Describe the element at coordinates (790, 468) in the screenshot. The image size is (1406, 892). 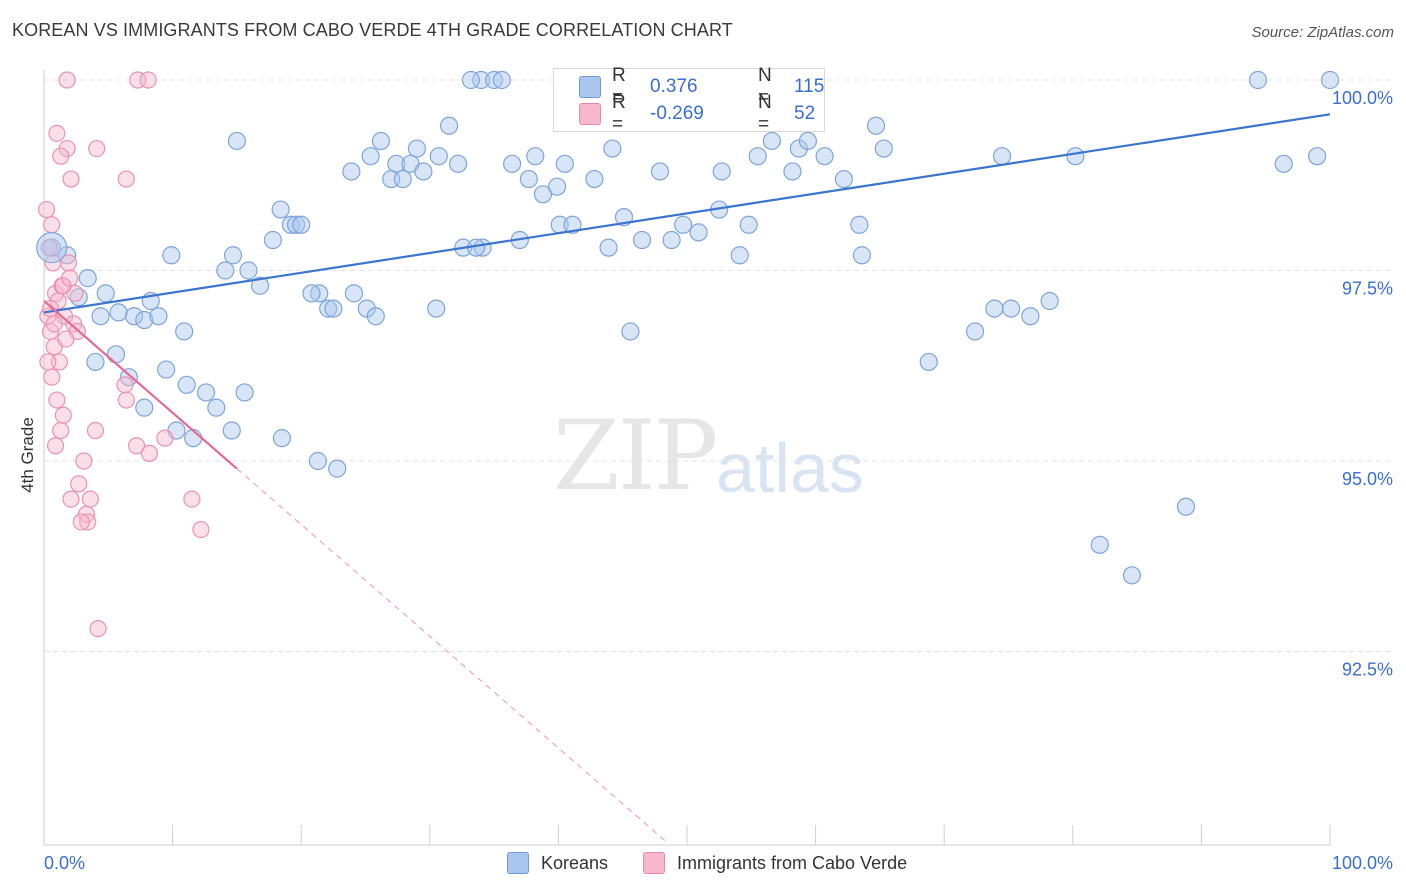
I see `watermark-atlas: atlas` at that location.